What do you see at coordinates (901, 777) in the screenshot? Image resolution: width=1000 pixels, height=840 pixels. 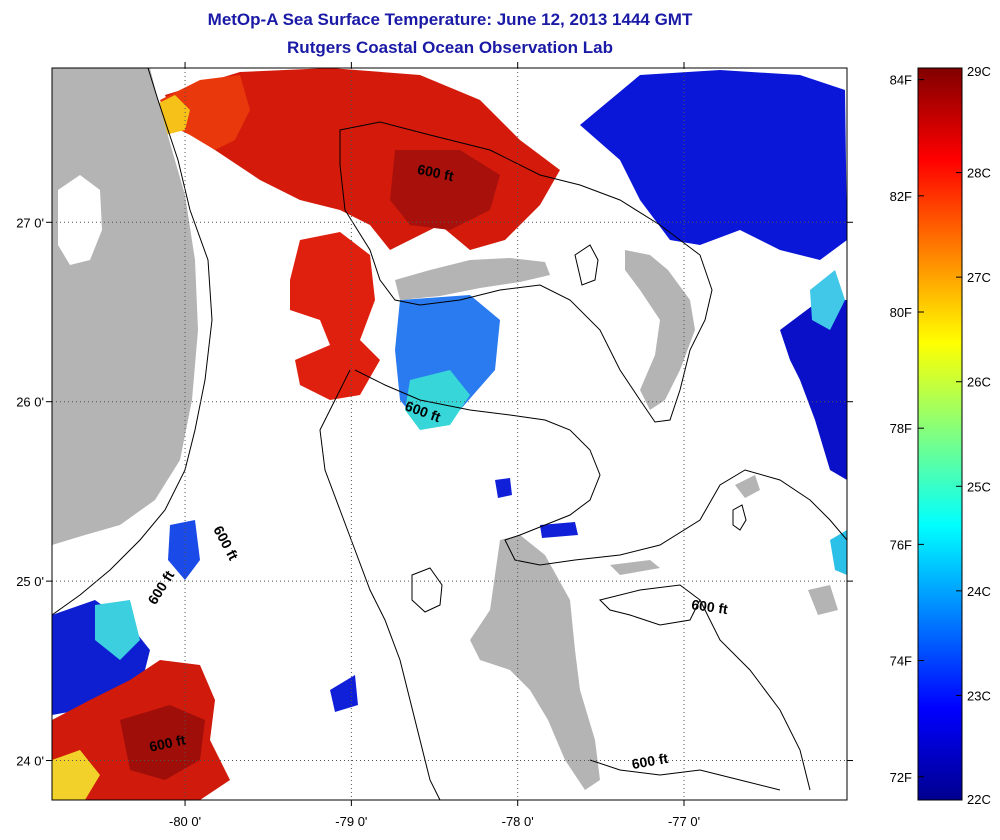 I see `fahrenheit-label: 72F` at bounding box center [901, 777].